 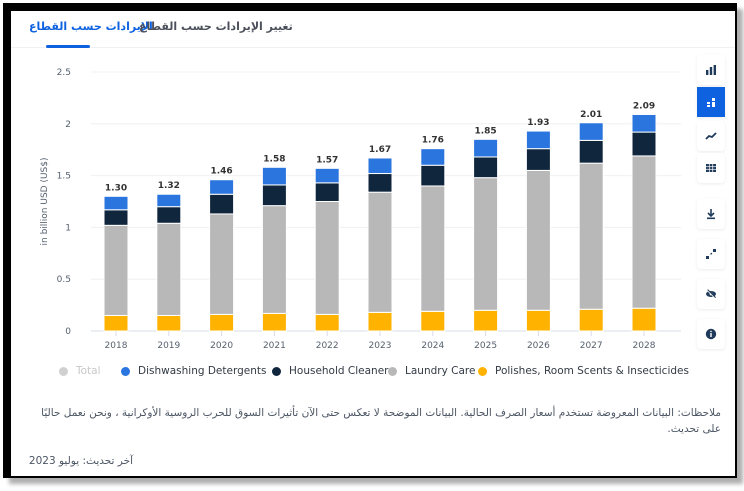 What do you see at coordinates (68, 228) in the screenshot?
I see `y-tick-label: 1` at bounding box center [68, 228].